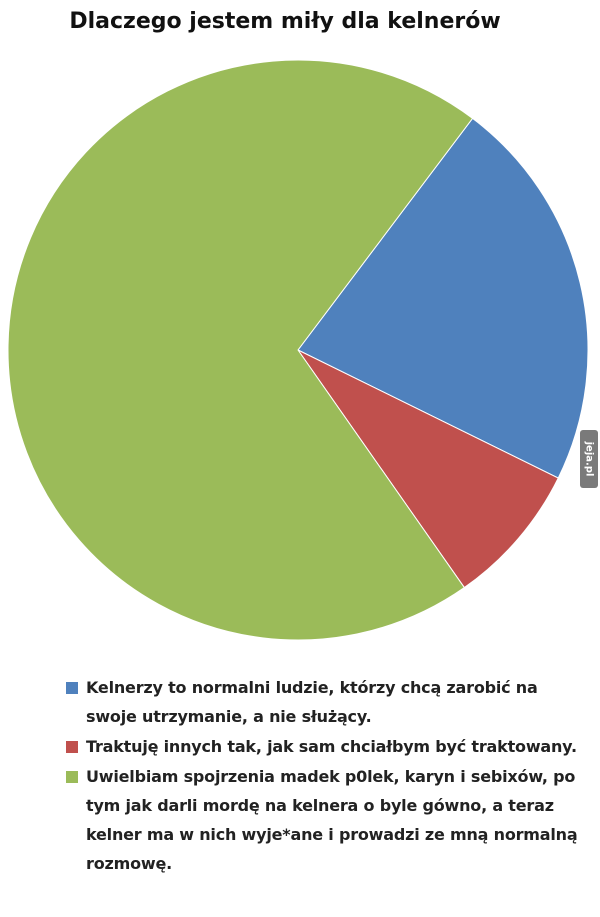  I want to click on watermark-text: jeja.pl, so click(589, 459).